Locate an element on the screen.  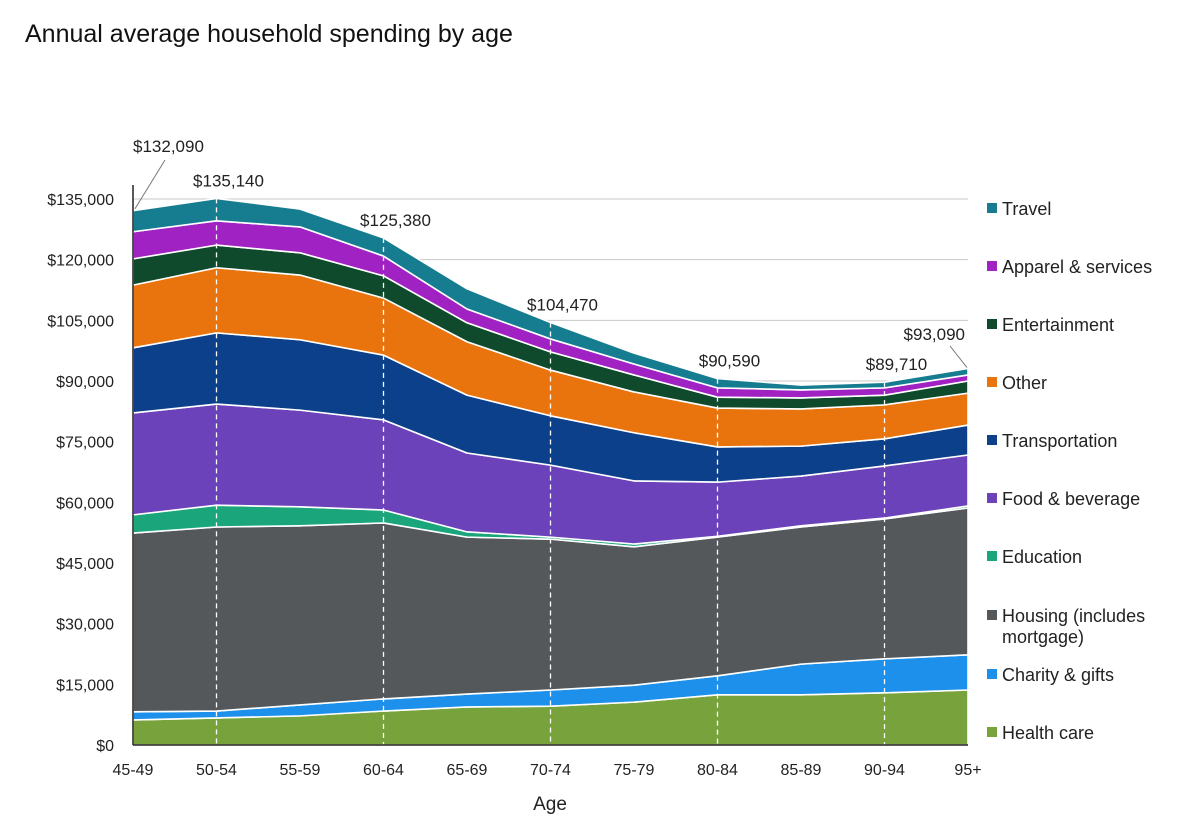
legend-label: Entertainment is located at coordinates (1058, 325).